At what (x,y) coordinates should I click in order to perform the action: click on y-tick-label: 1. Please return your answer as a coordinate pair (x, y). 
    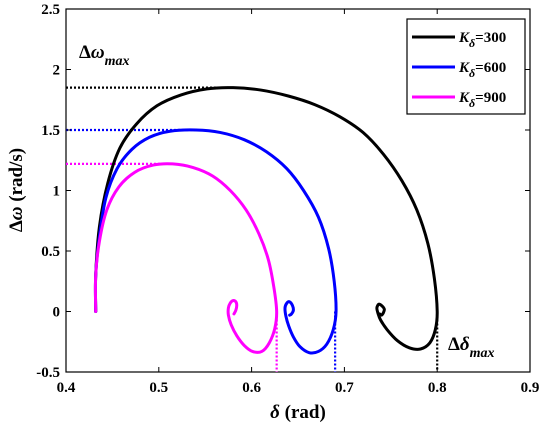
    Looking at the image, I should click on (57, 192).